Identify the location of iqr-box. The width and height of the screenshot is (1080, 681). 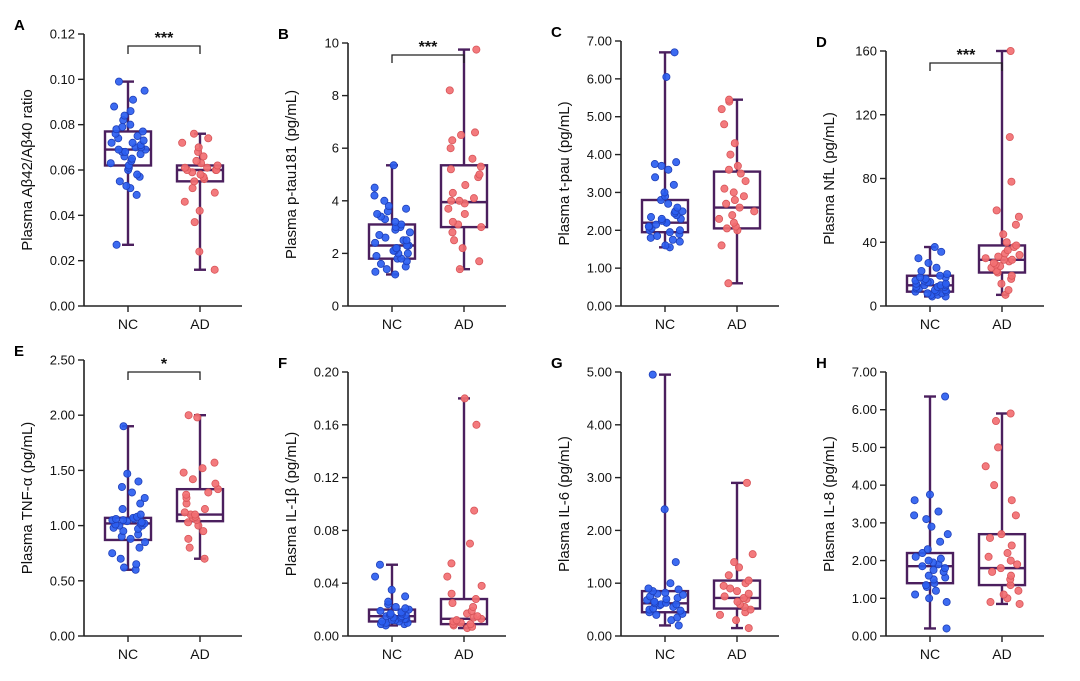
(392, 241).